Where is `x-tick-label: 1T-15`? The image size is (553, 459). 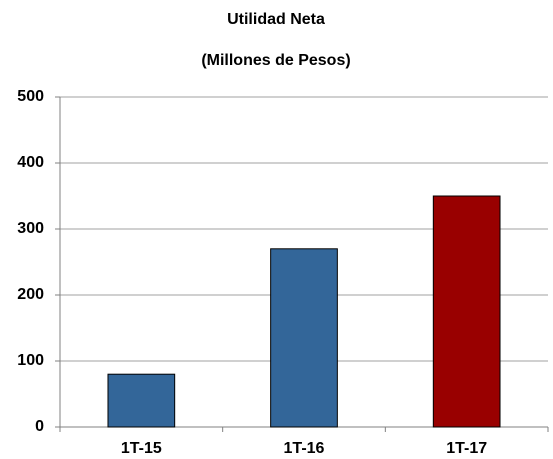
x-tick-label: 1T-15 is located at coordinates (141, 448).